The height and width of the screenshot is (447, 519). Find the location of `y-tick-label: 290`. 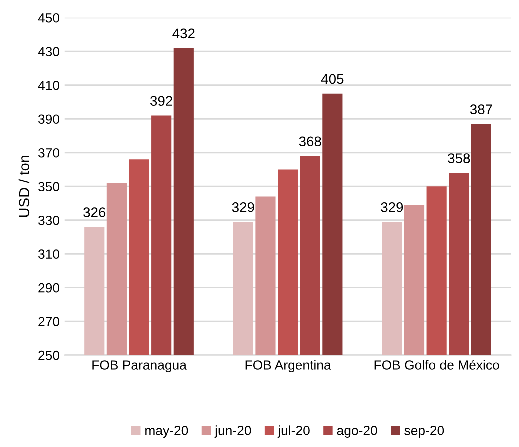

y-tick-label: 290 is located at coordinates (49, 288).